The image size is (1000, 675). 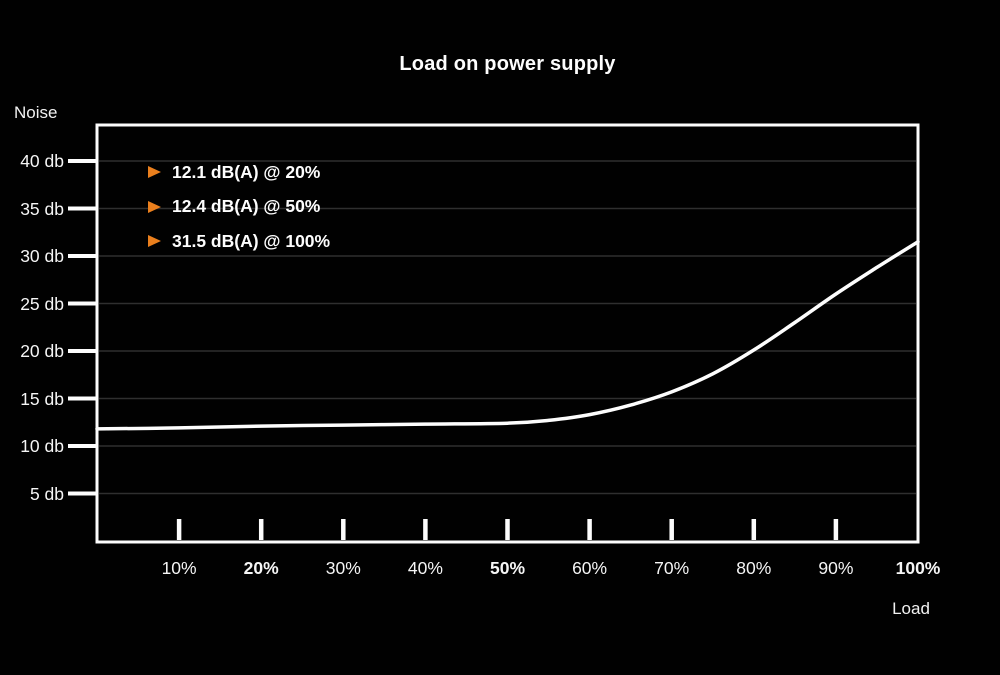 I want to click on x-axis-tick-label: 20%, so click(x=261, y=568).